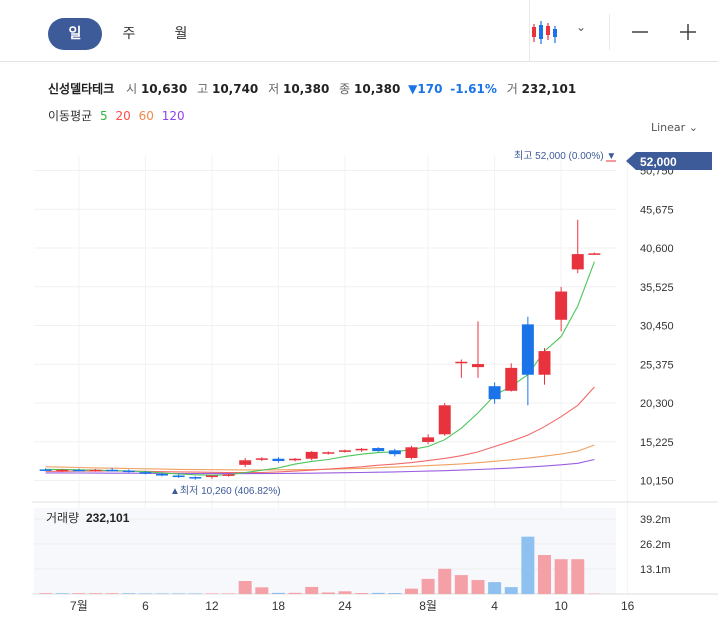 The image size is (718, 642). What do you see at coordinates (657, 365) in the screenshot?
I see `price-tick-label: 25,375` at bounding box center [657, 365].